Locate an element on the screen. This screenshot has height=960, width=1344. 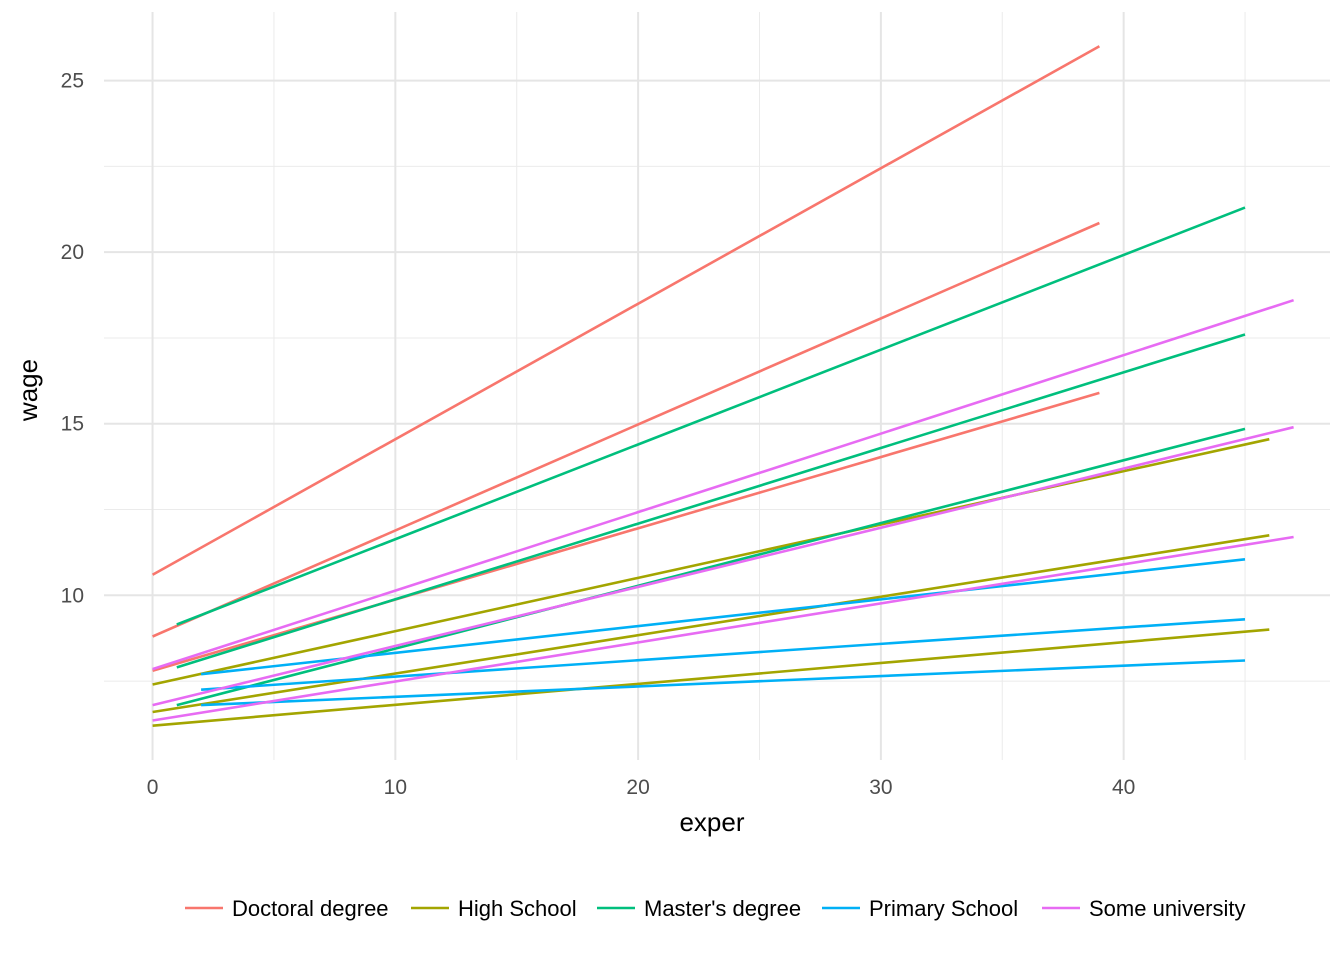
legend-item-primary-school: Primary School is located at coordinates (920, 908).